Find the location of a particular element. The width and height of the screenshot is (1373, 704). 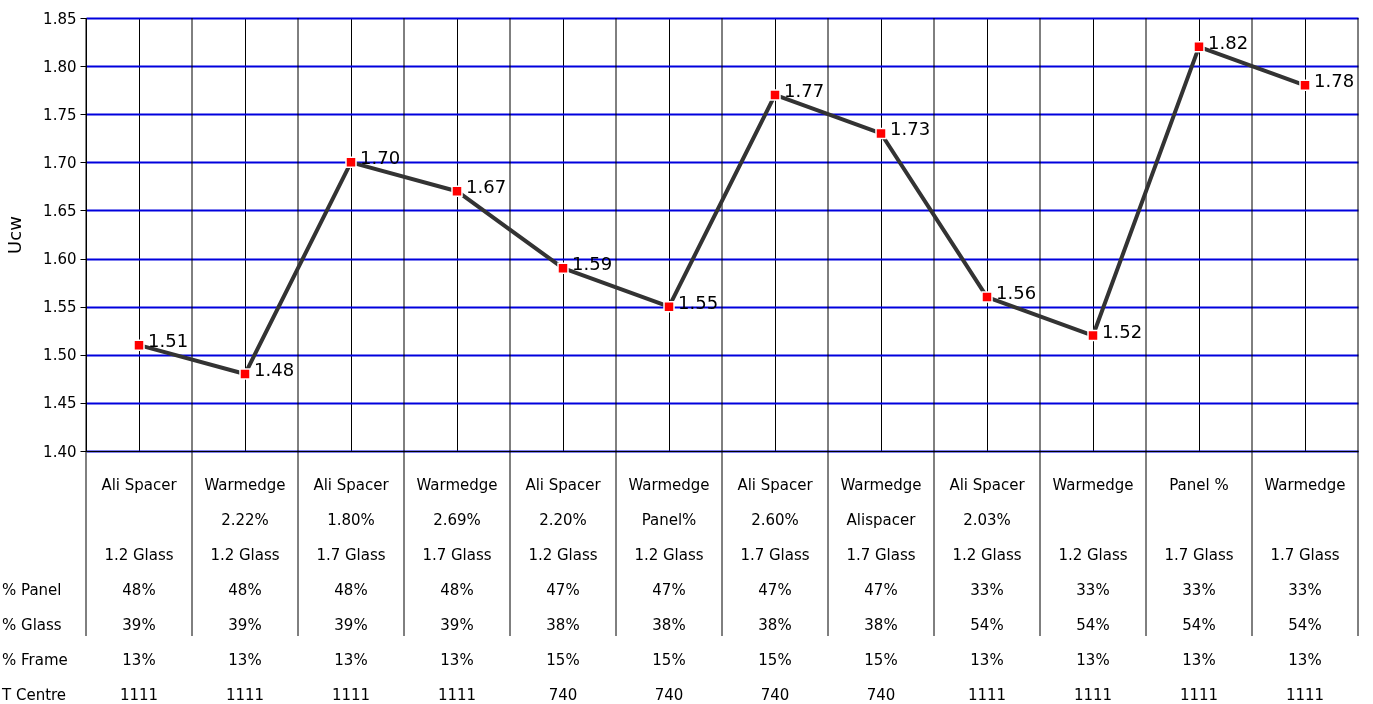

category-label: Ali Spacer 2.60% 1.7 Glass 47% 38% 15% 740 is located at coordinates (775, 590).